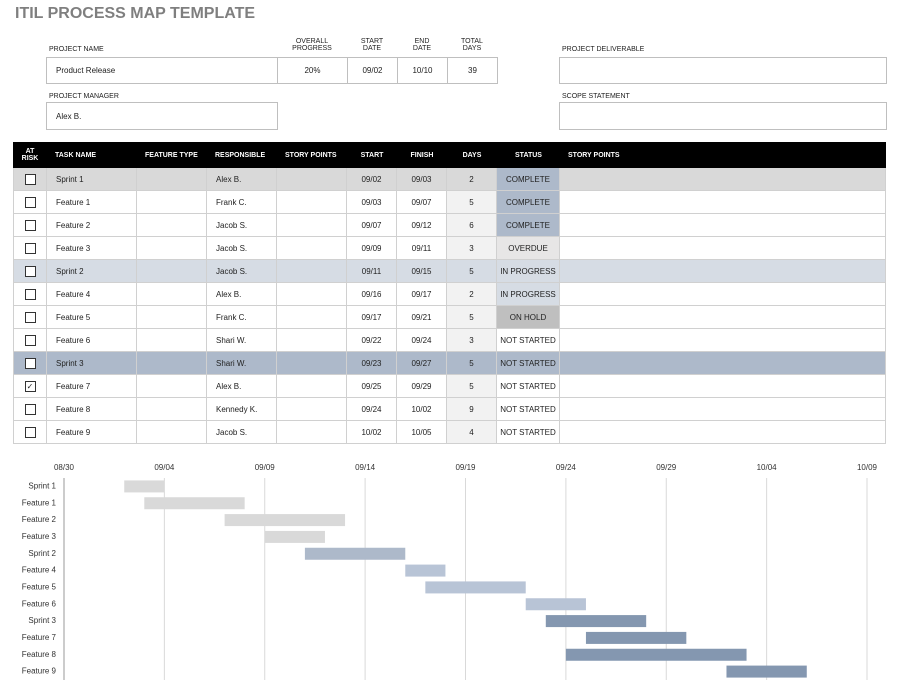 The width and height of the screenshot is (900, 696). Describe the element at coordinates (422, 363) in the screenshot. I see `table-cell: 09/27` at that location.